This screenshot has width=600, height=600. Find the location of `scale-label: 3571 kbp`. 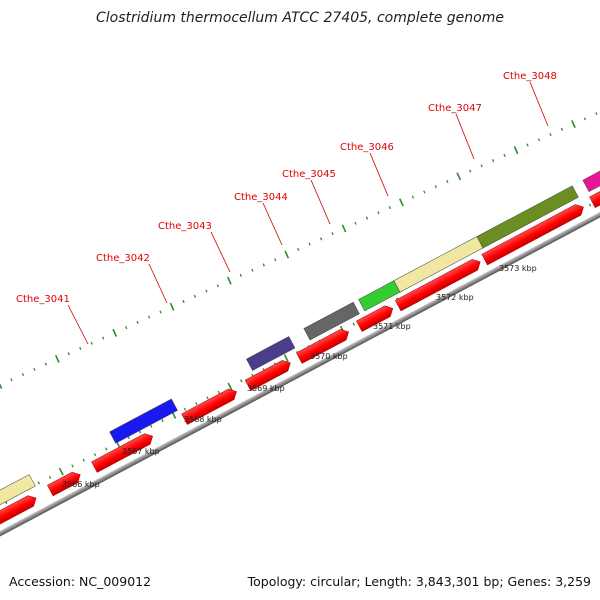

scale-label: 3571 kbp is located at coordinates (392, 326).